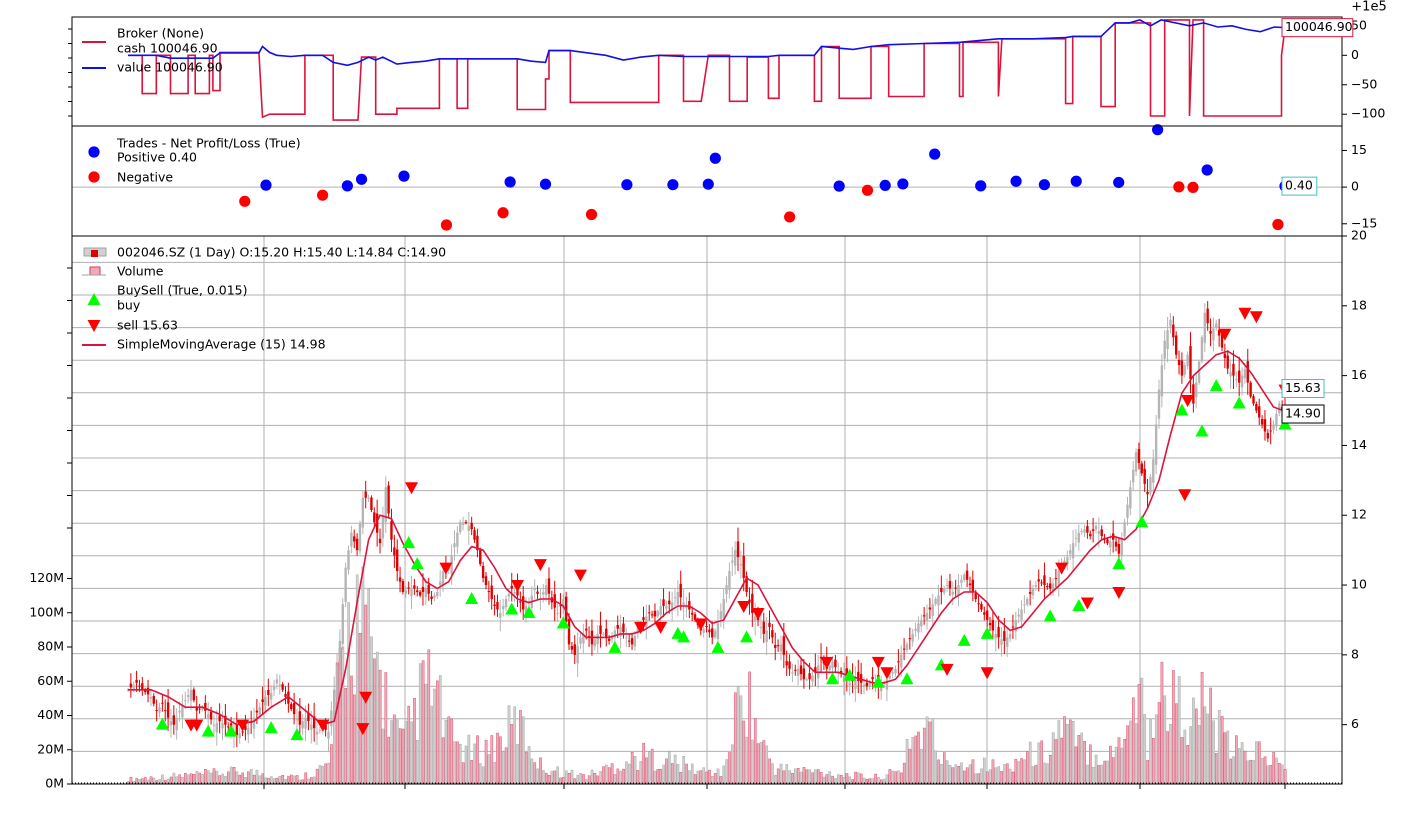 The height and width of the screenshot is (829, 1413). Describe the element at coordinates (182, 290) in the screenshot. I see `legend-buysell-title: BuySell (True, 0.015)` at that location.